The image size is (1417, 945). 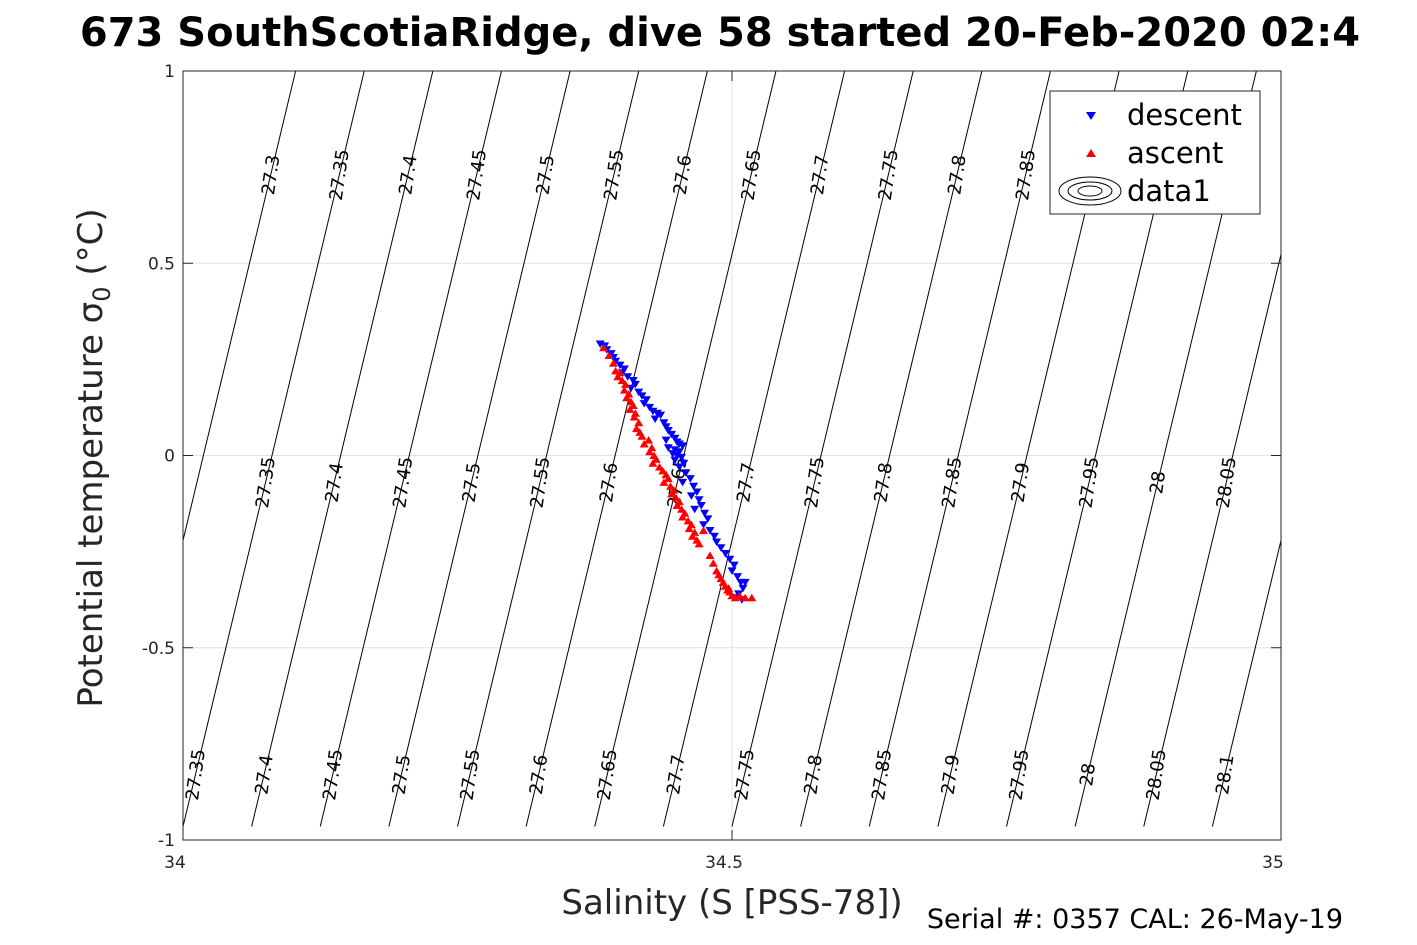 I want to click on y-tick-label: 0, so click(x=169, y=457).